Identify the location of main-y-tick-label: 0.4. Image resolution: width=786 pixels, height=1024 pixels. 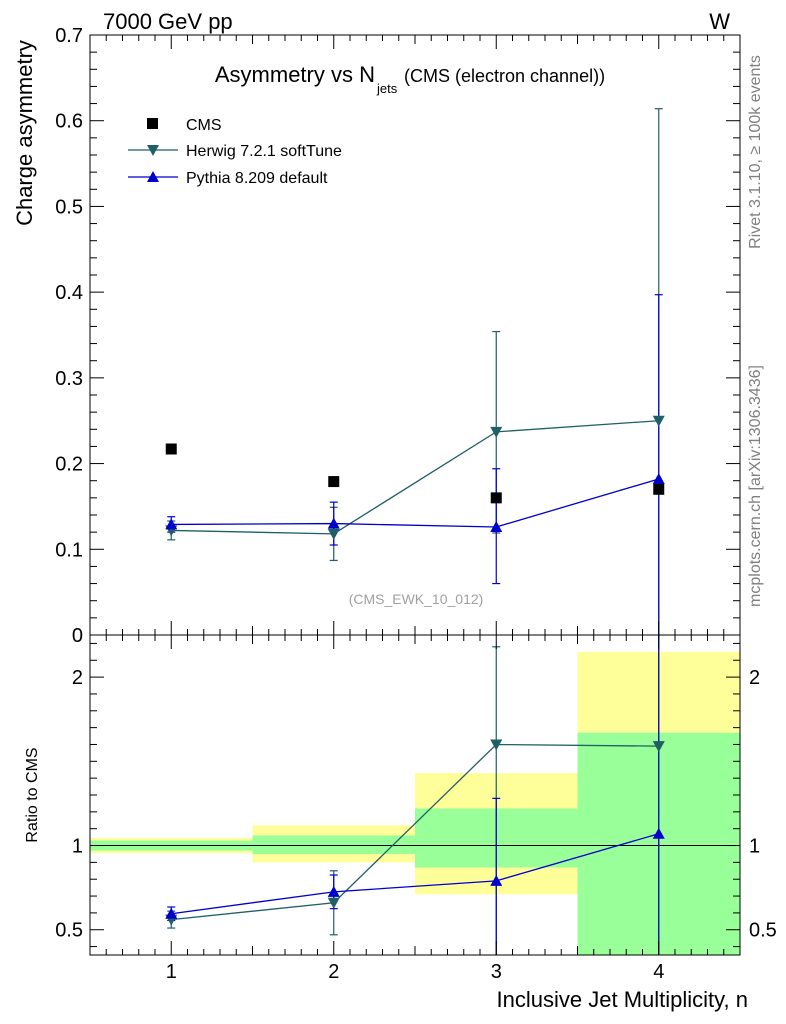
(69, 293).